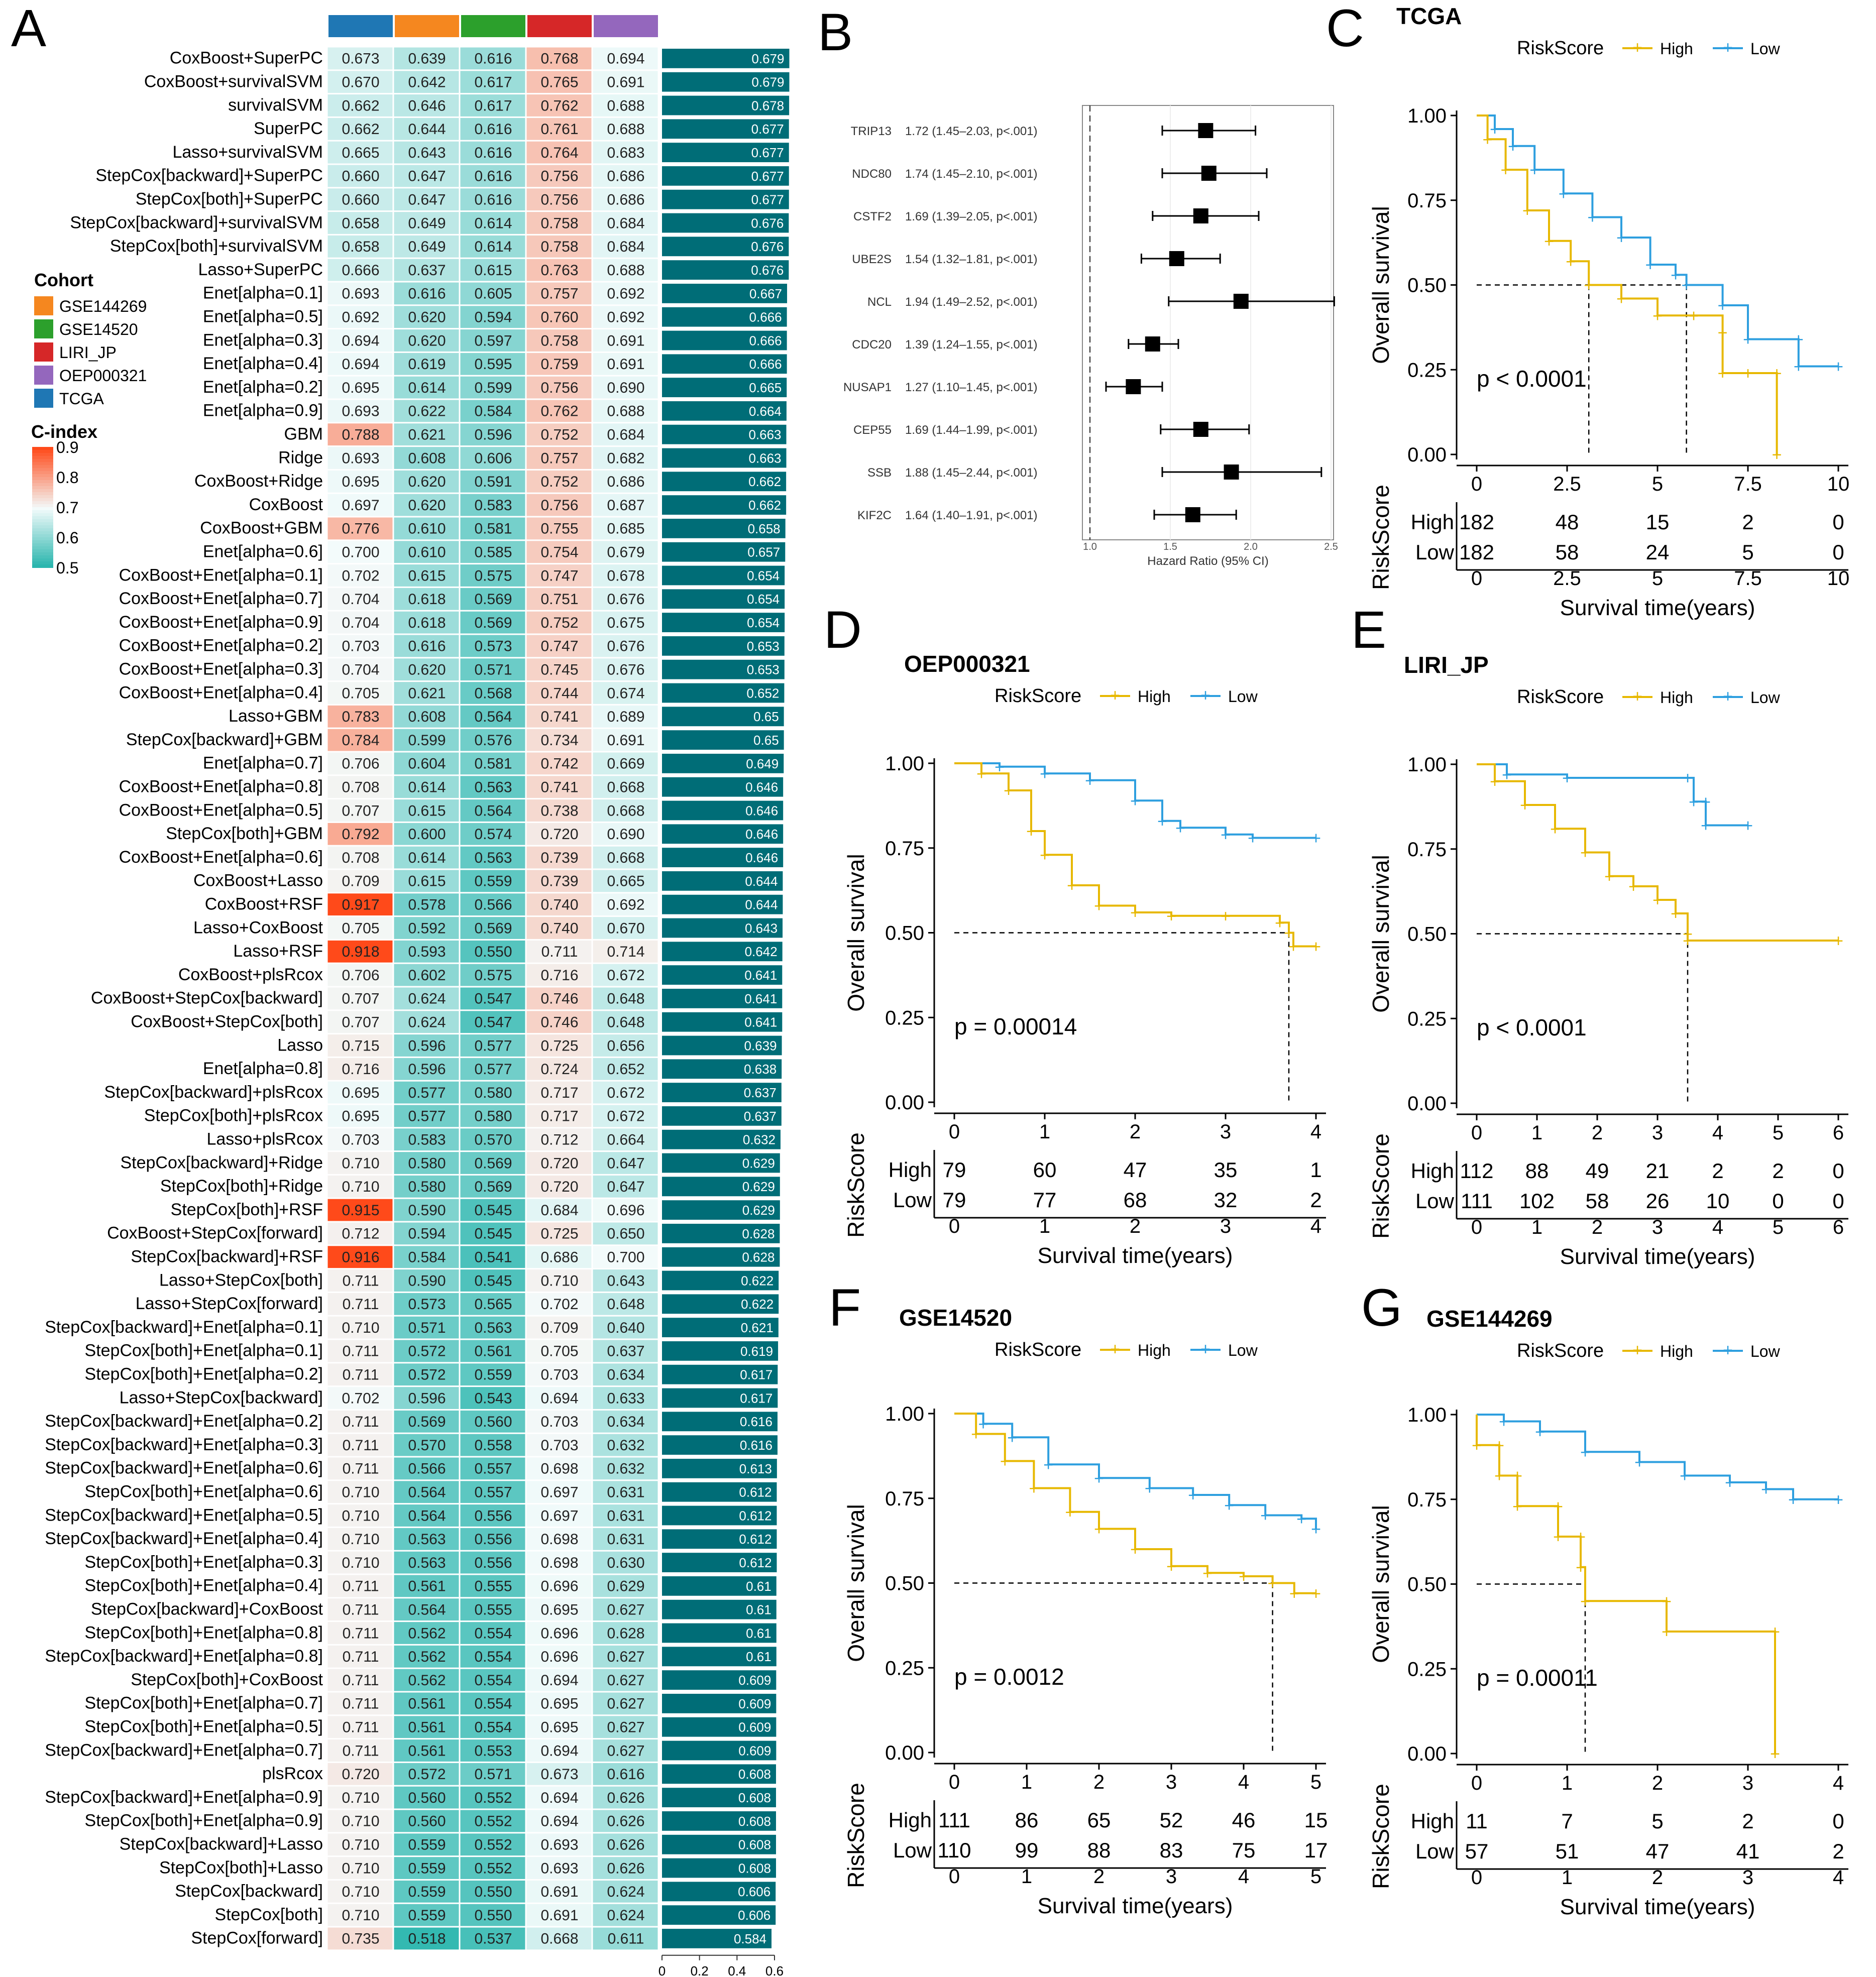 This screenshot has width=1876, height=1977. I want to click on heatmap-cell-value: 0.518, so click(427, 1939).